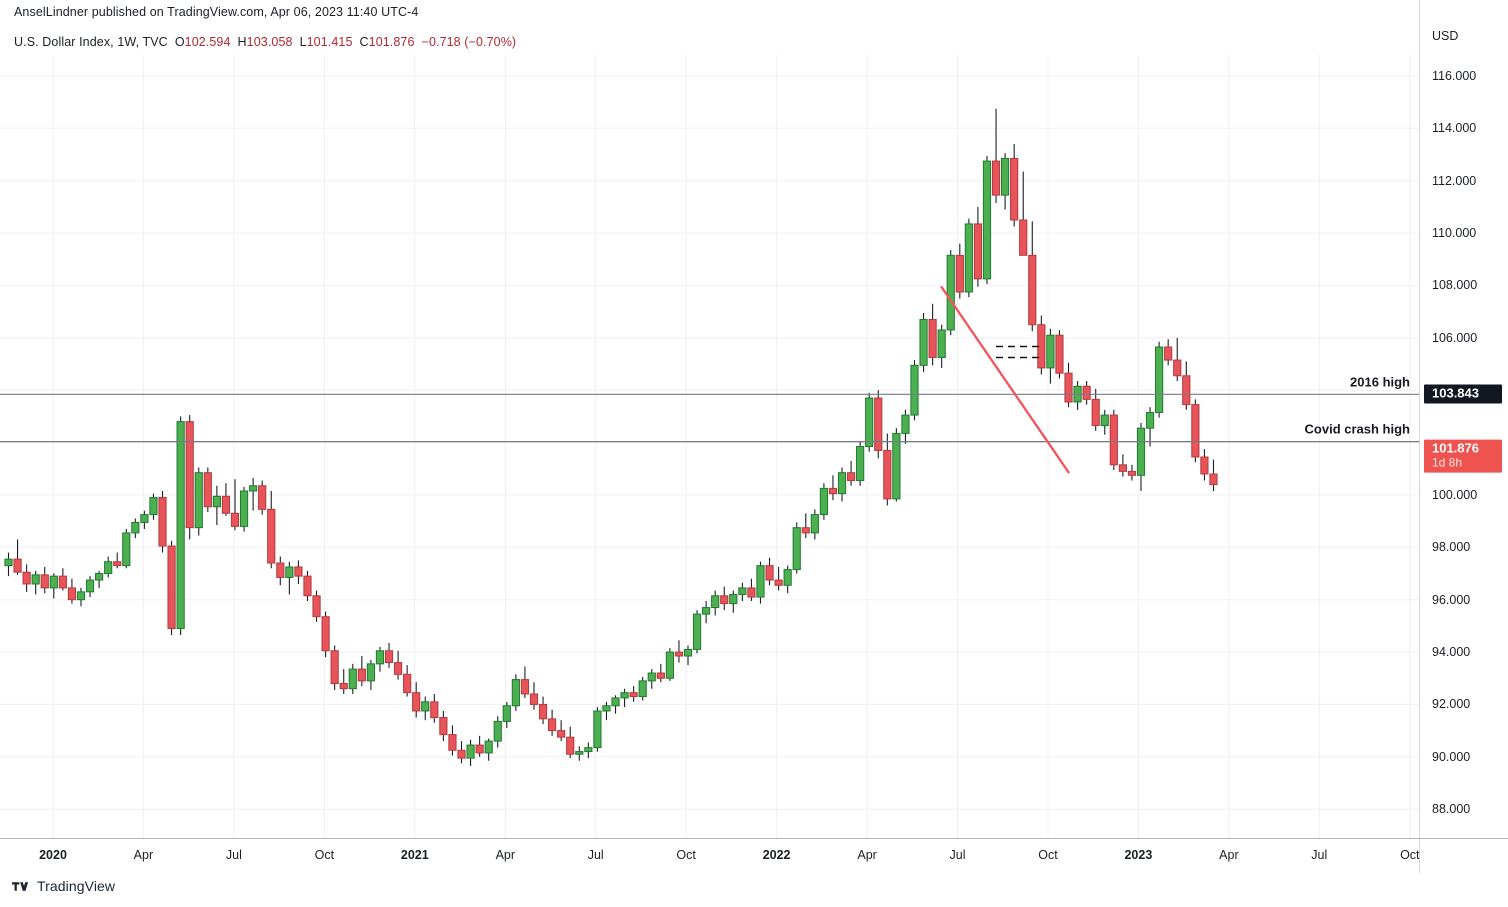 The height and width of the screenshot is (907, 1508). What do you see at coordinates (1451, 704) in the screenshot?
I see `price-tick: 92.000` at bounding box center [1451, 704].